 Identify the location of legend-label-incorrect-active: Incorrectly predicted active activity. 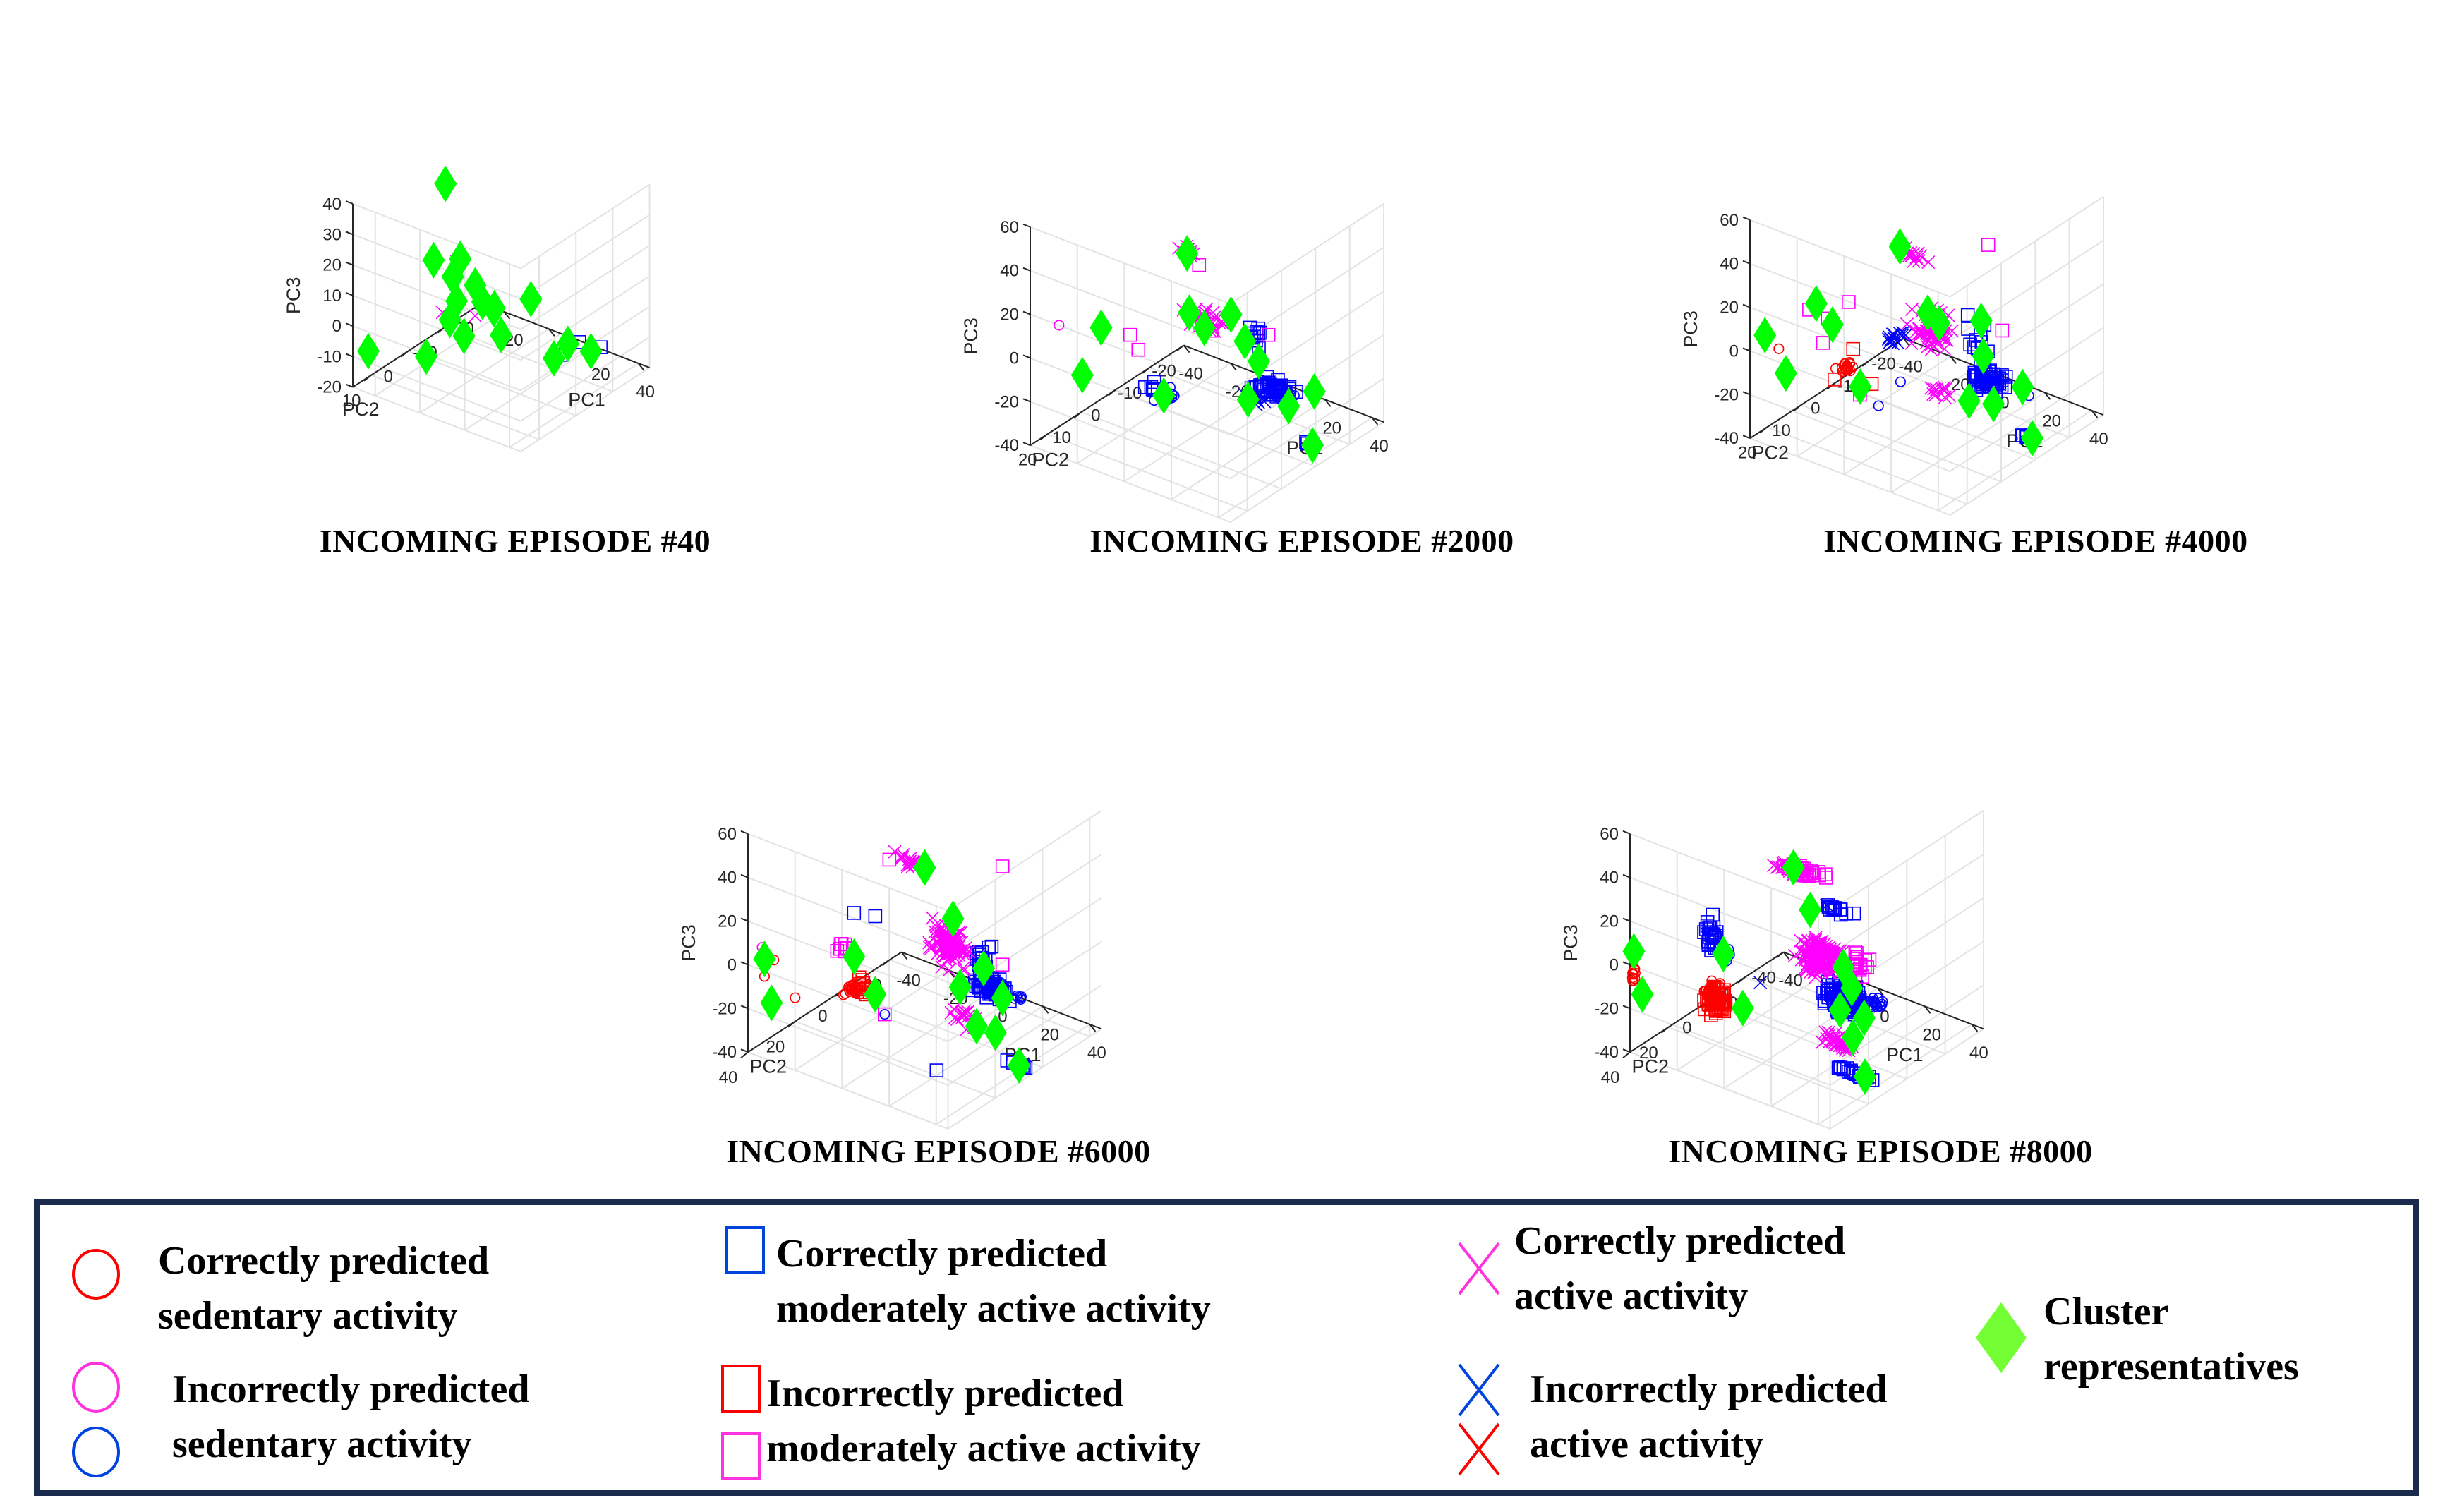
(1709, 1416).